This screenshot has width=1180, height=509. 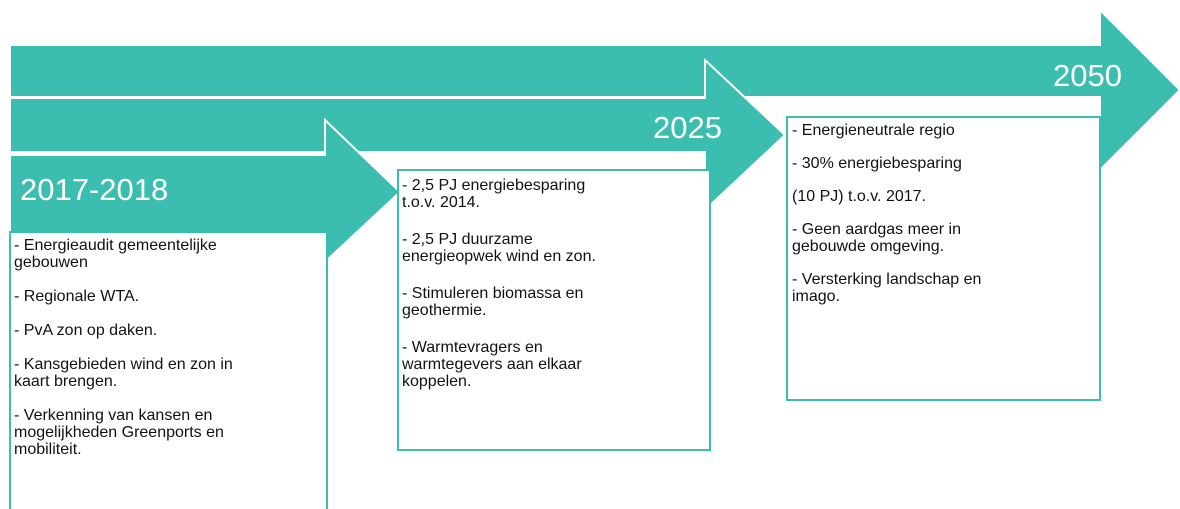 I want to click on item-line: - Verkenning van kansen en, so click(x=113, y=415).